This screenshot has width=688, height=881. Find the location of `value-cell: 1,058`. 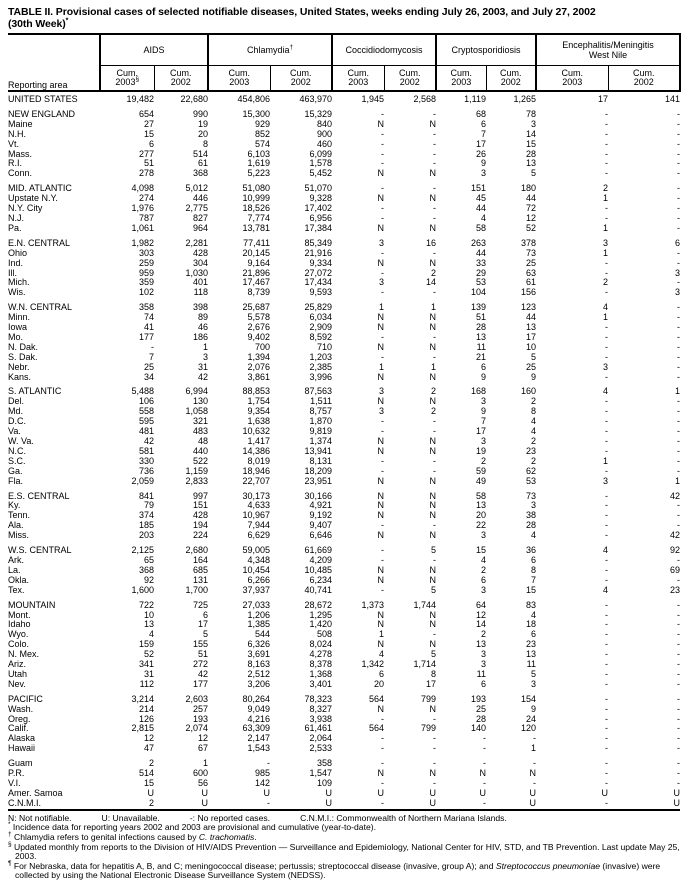

value-cell: 1,058 is located at coordinates (197, 412).